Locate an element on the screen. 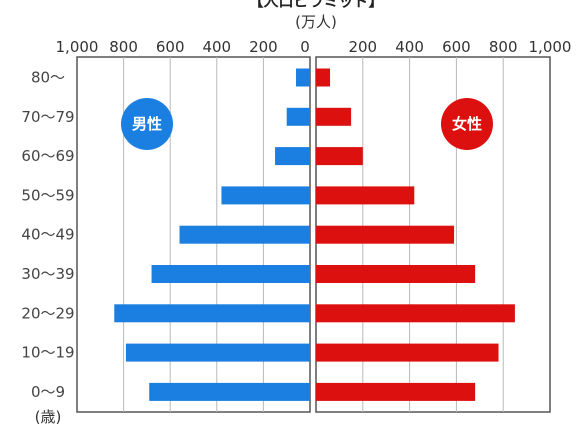 Image resolution: width=581 pixels, height=427 pixels. female-badge-circle is located at coordinates (467, 124).